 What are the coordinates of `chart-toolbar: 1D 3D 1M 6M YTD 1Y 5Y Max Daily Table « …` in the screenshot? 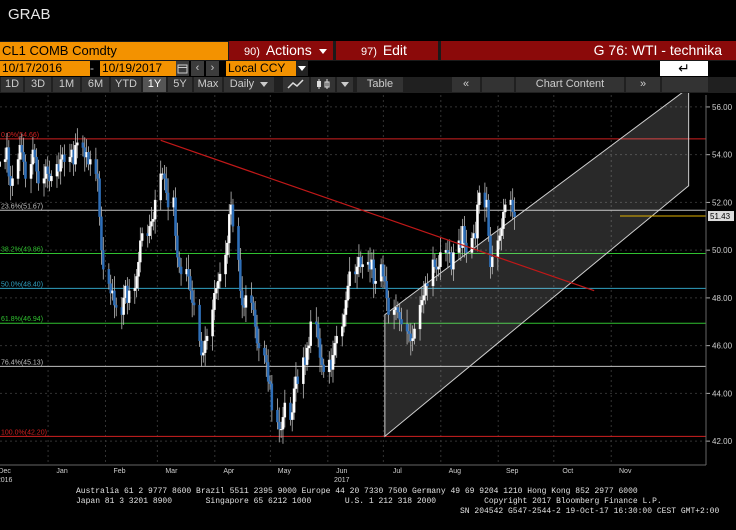 It's located at (368, 85).